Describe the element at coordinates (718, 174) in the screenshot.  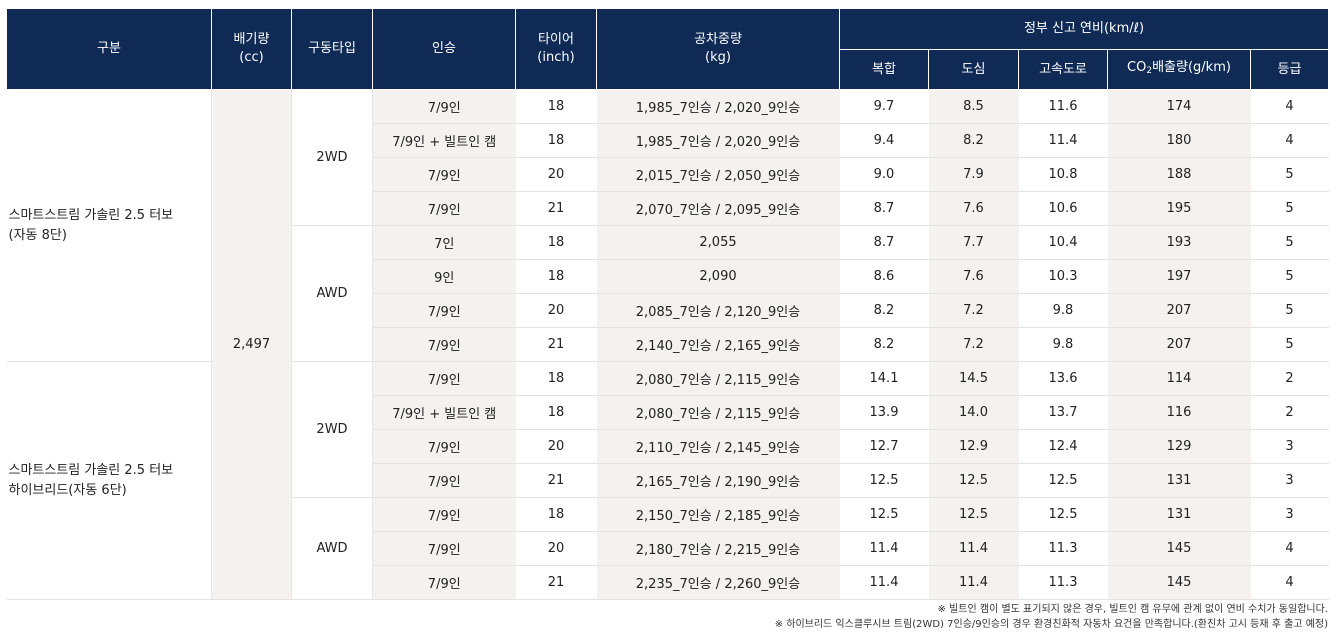
I see `curb-weight-cell: 2,015_7인승 / 2,050_9인승` at that location.